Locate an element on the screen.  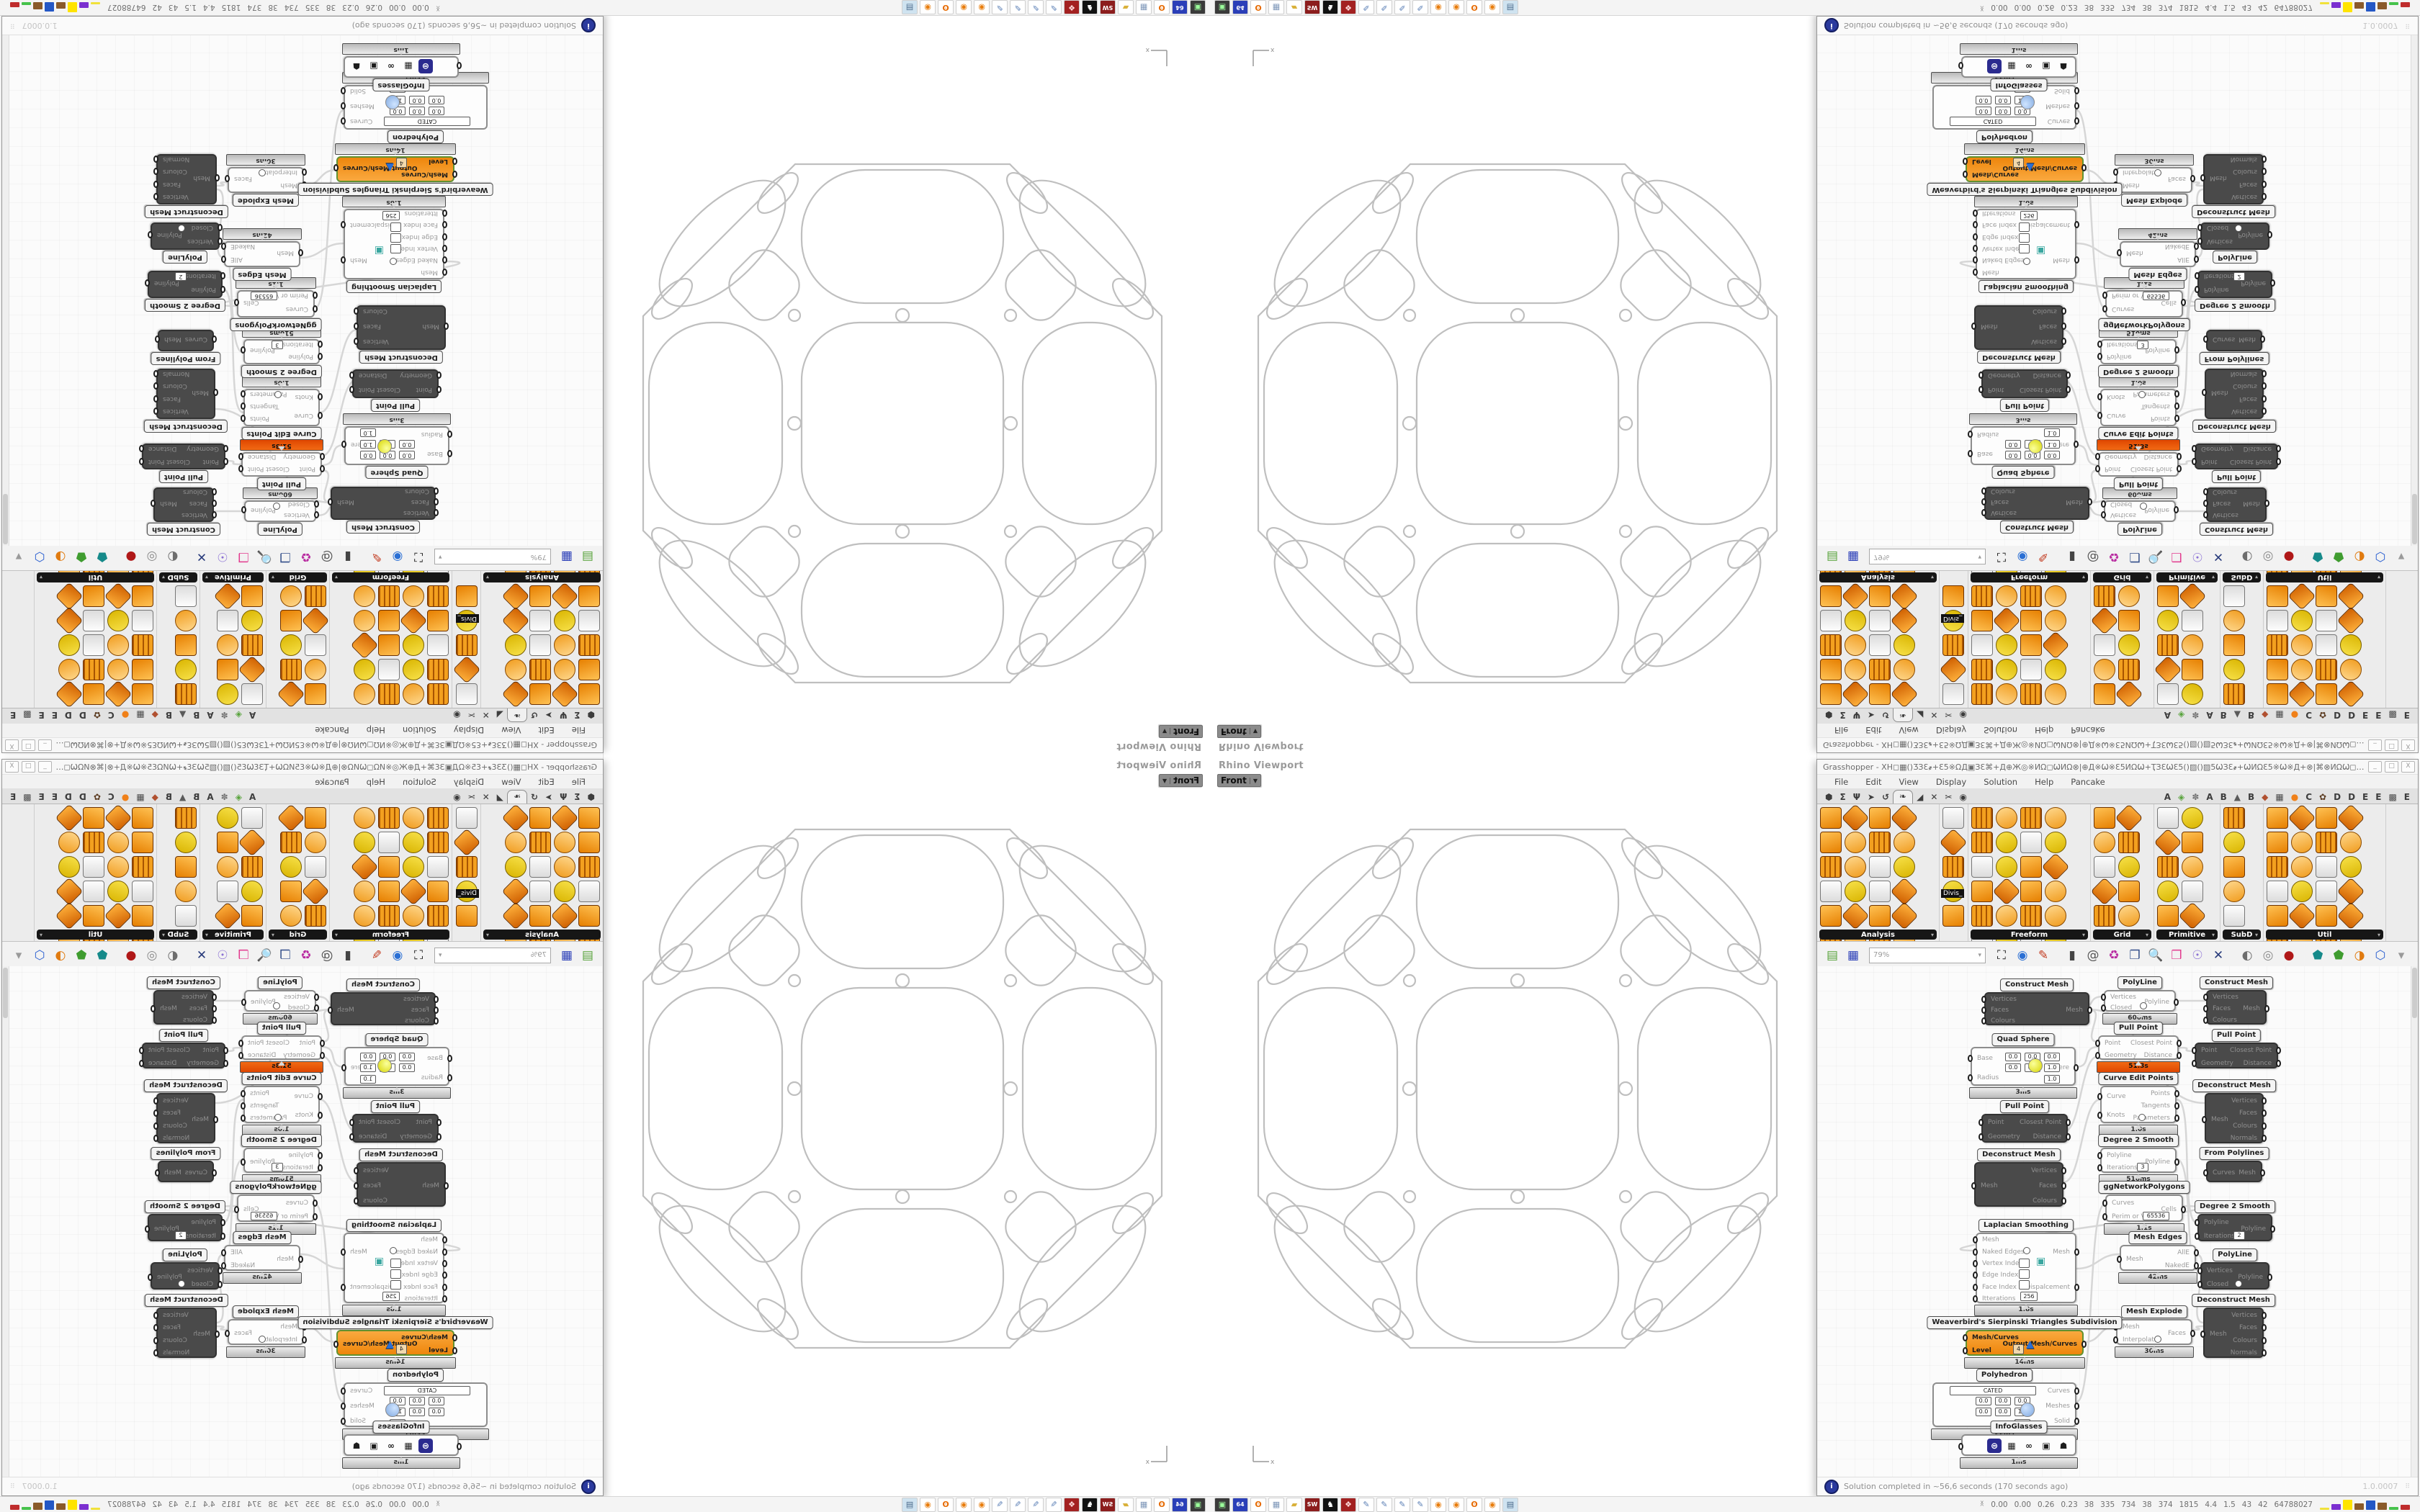
cross-wires-icon: ✕ is located at coordinates (201, 955).